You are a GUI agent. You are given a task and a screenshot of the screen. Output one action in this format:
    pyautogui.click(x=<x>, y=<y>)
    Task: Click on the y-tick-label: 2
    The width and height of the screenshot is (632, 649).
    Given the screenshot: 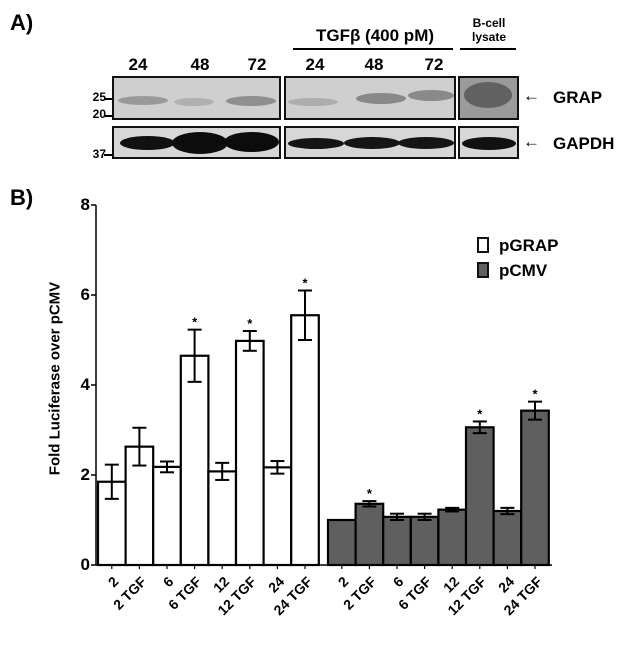 What is the action you would take?
    pyautogui.click(x=85, y=474)
    